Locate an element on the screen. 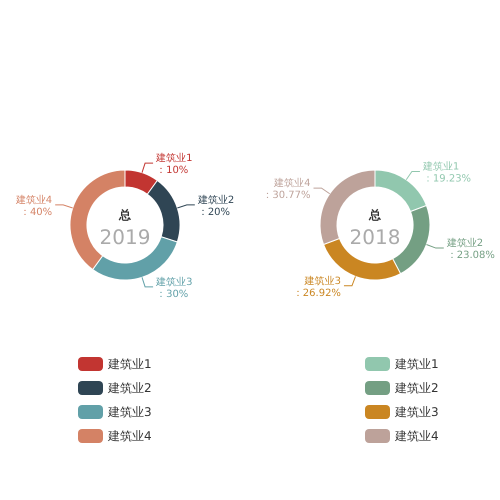 The image size is (500, 500). data-label: 建筑业1：19.23% is located at coordinates (447, 172).